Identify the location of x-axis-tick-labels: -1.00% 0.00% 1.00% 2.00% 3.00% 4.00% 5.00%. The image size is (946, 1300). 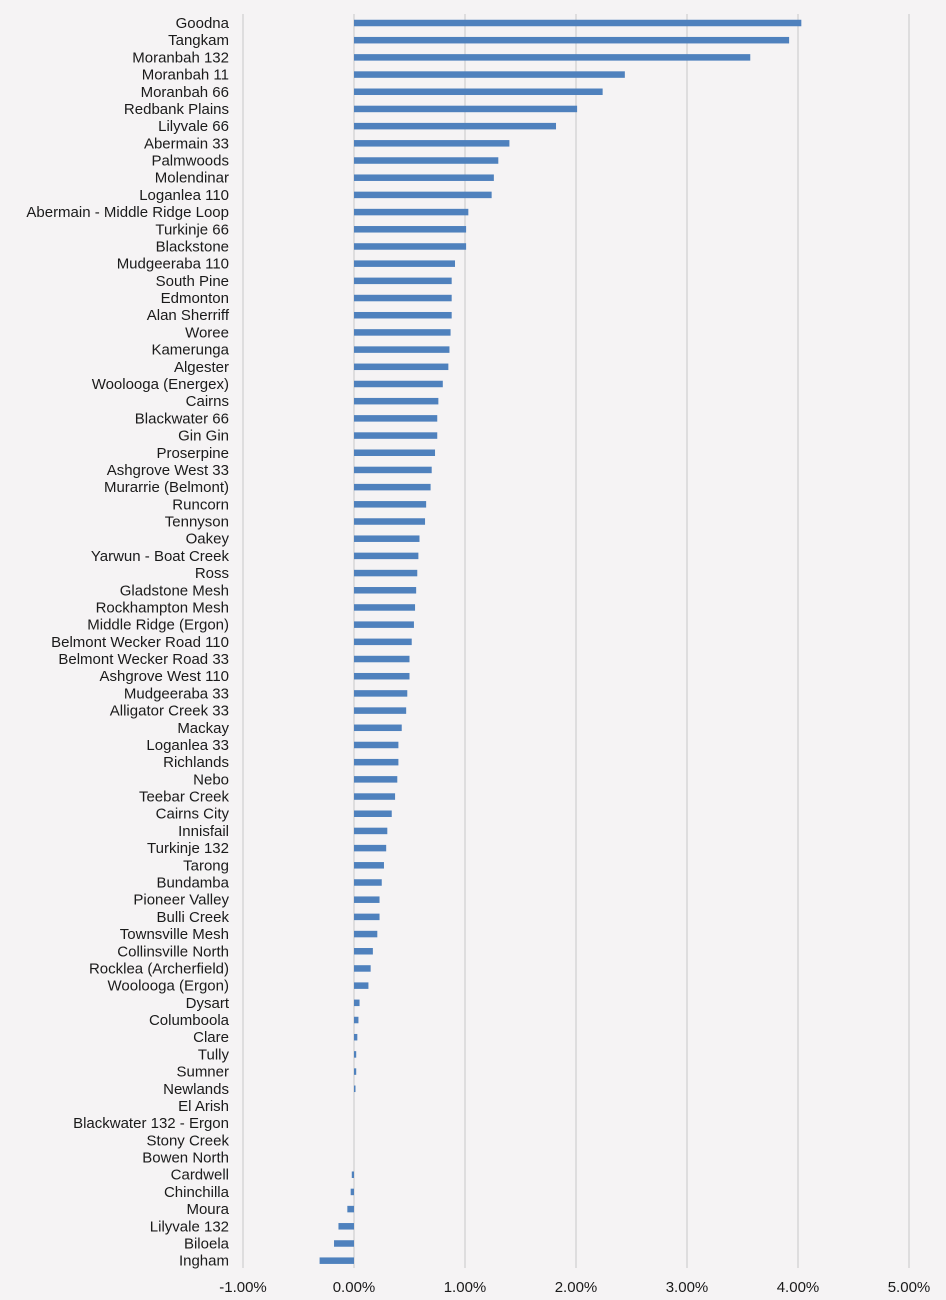
(574, 1287).